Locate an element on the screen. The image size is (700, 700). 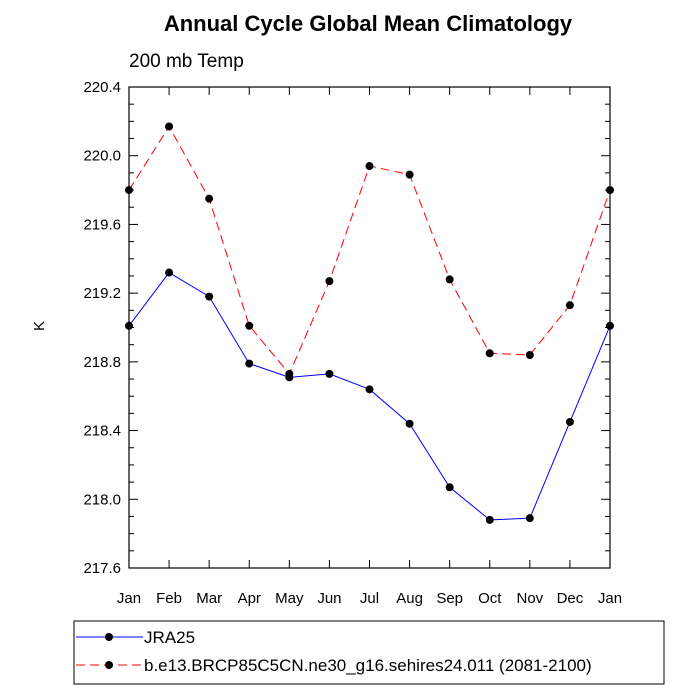
x-tick-label: Oct is located at coordinates (490, 598).